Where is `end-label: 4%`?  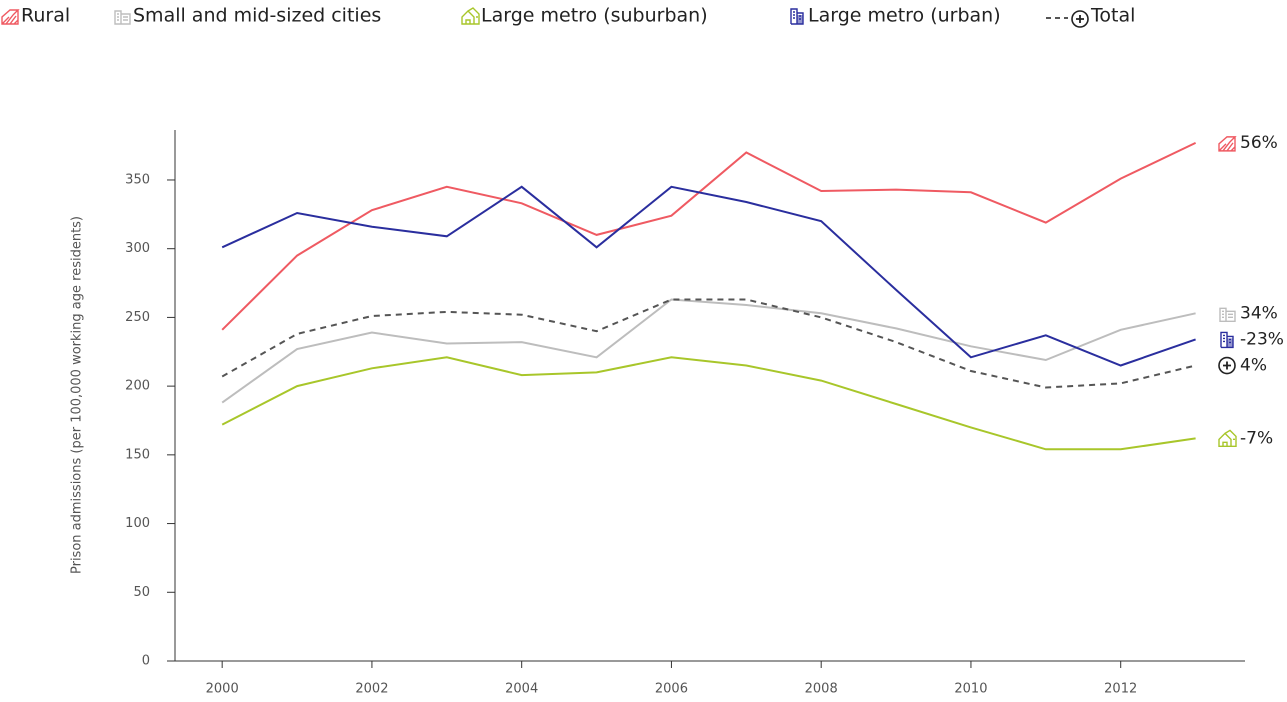 end-label: 4% is located at coordinates (1253, 366).